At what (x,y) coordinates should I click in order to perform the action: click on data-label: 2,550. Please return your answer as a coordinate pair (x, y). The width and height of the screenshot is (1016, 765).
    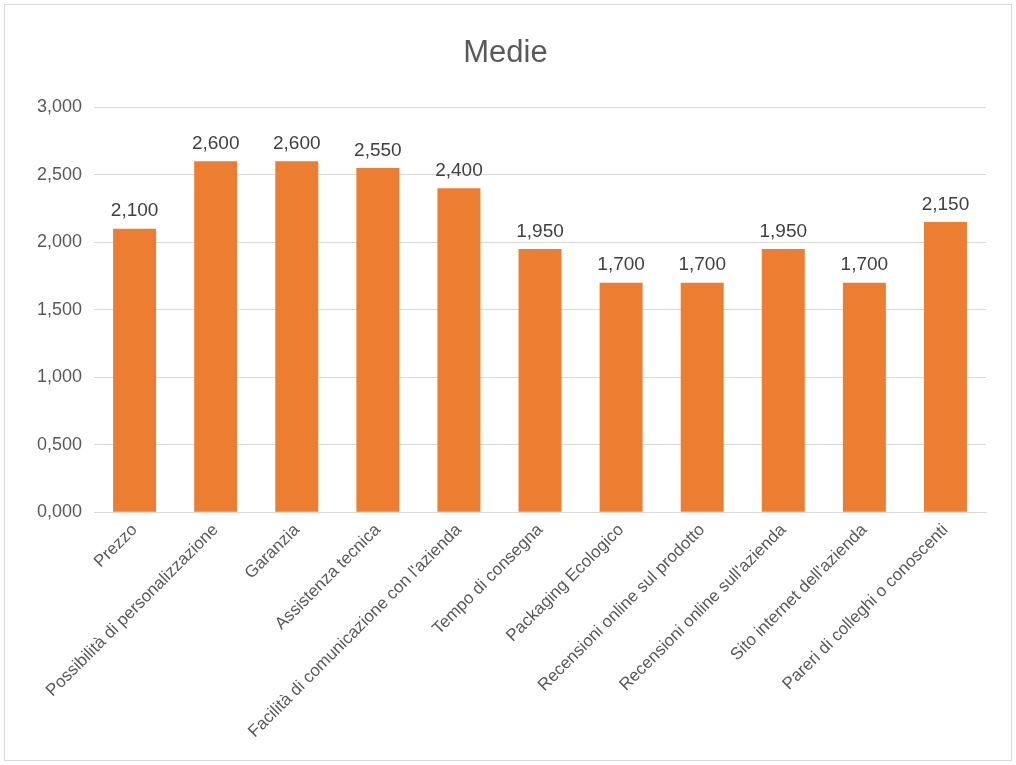
    Looking at the image, I should click on (378, 149).